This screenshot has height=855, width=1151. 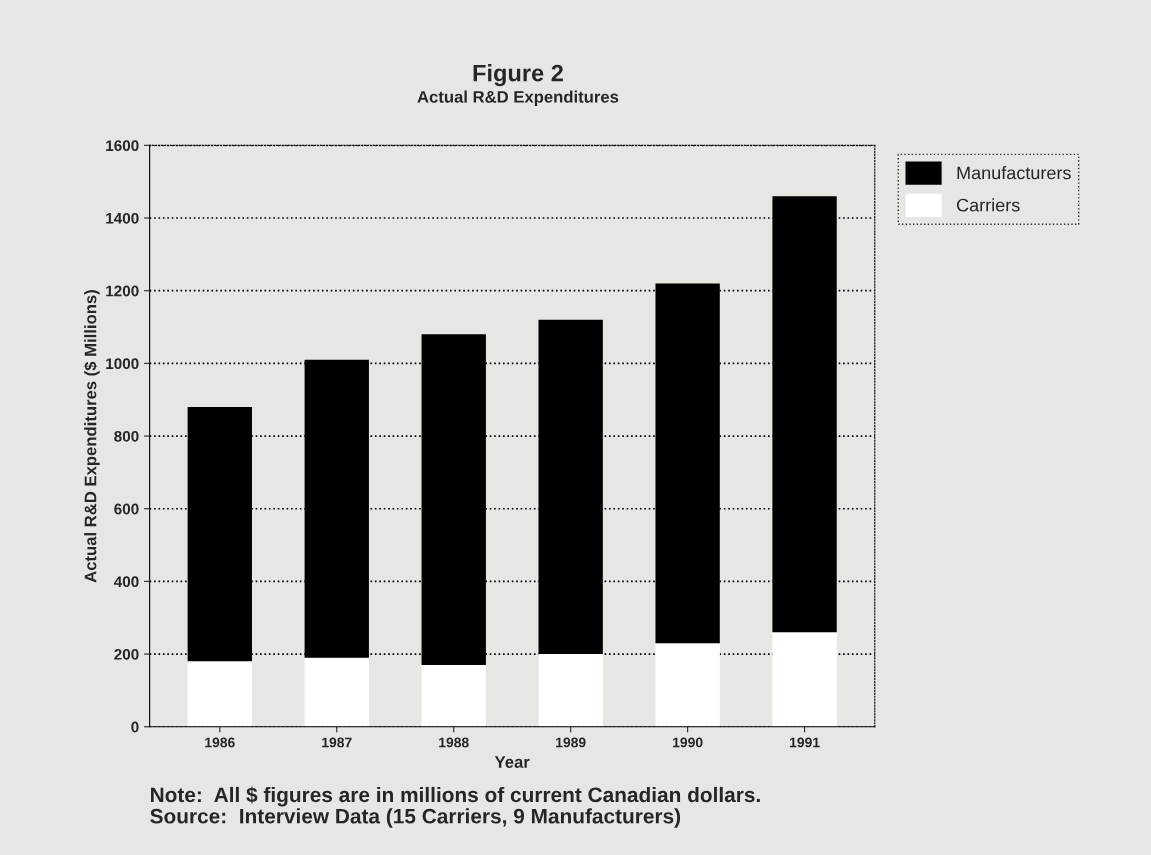 What do you see at coordinates (454, 742) in the screenshot?
I see `x-tick-label: 1988` at bounding box center [454, 742].